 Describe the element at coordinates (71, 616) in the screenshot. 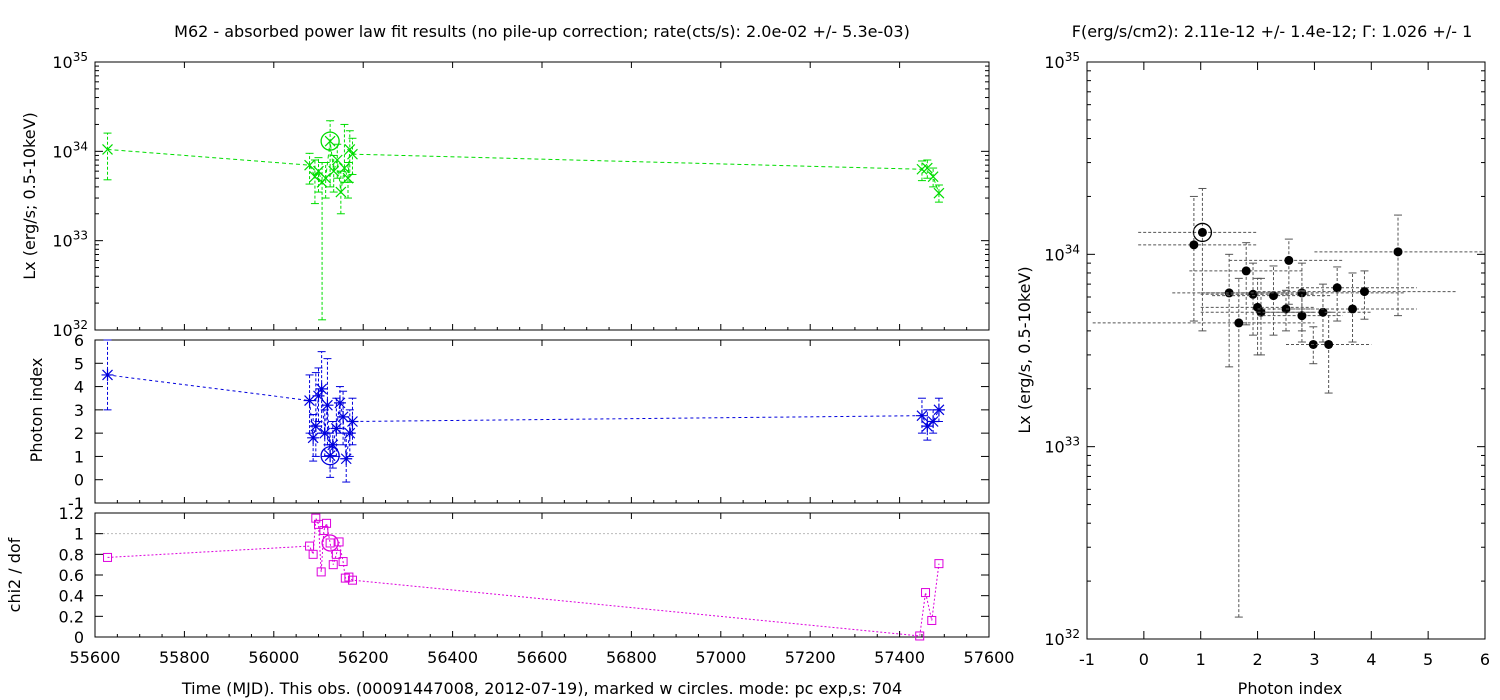

I see `y-tick-label: 0.2` at that location.